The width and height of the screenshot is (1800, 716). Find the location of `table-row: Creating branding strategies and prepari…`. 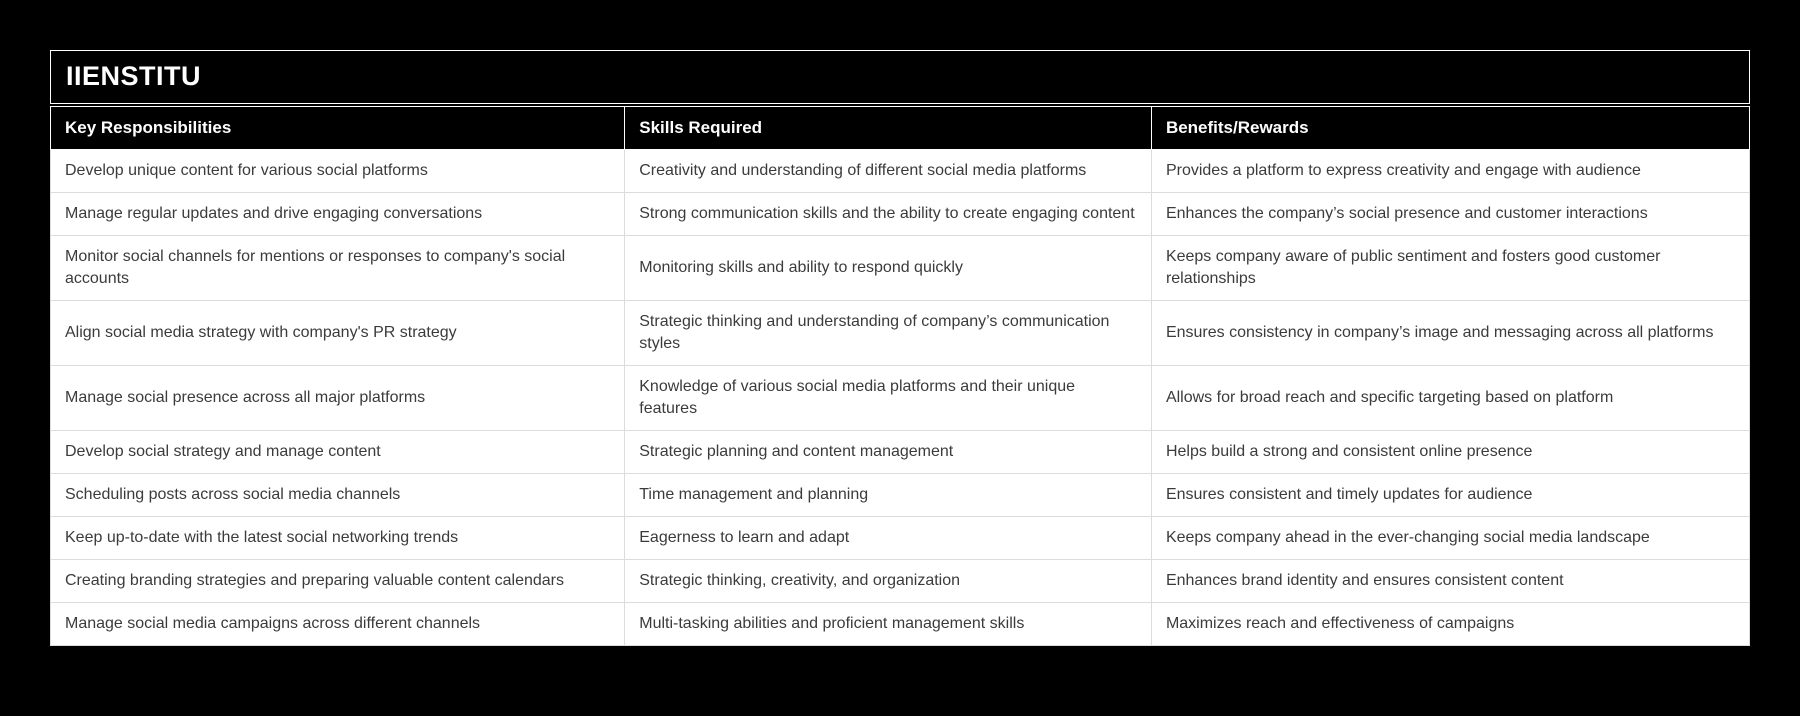

table-row: Creating branding strategies and prepari… is located at coordinates (900, 581).